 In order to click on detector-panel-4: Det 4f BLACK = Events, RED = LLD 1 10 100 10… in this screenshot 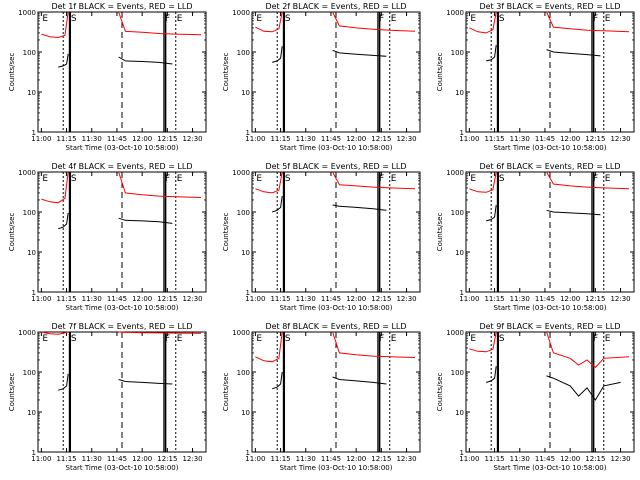, I will do `click(107, 237)`.